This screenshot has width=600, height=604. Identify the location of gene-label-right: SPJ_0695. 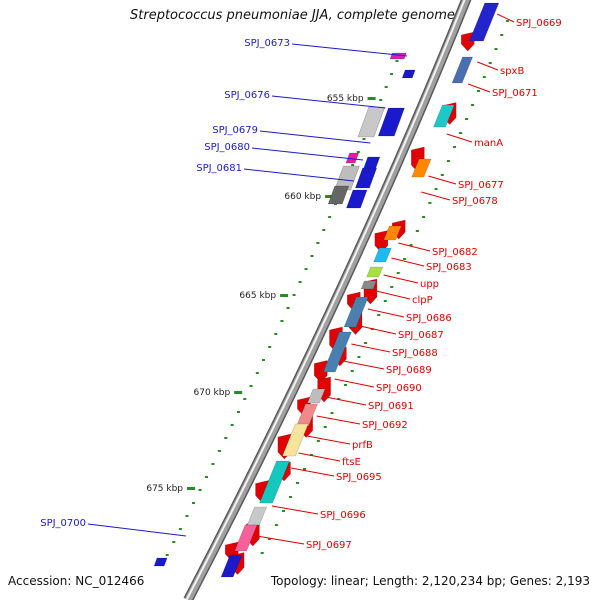
(359, 477).